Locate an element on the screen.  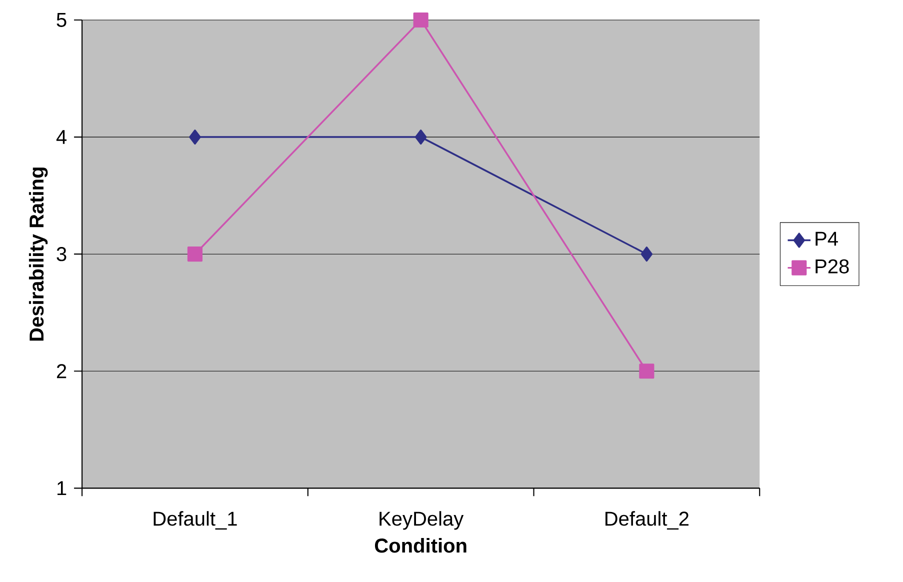
y-axis-title: Desirability Rating is located at coordinates (38, 254).